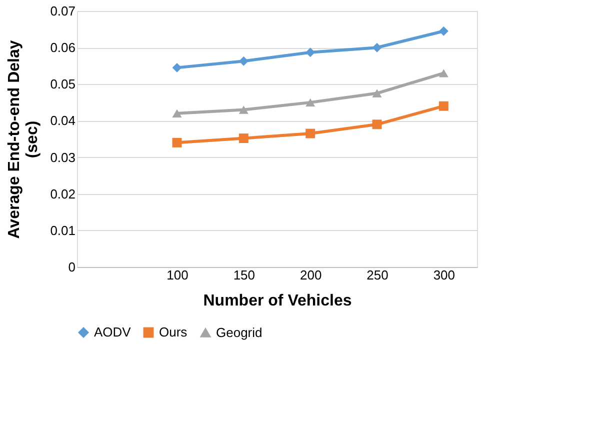  What do you see at coordinates (277, 301) in the screenshot?
I see `x-axis-title: Number of Vehicles` at bounding box center [277, 301].